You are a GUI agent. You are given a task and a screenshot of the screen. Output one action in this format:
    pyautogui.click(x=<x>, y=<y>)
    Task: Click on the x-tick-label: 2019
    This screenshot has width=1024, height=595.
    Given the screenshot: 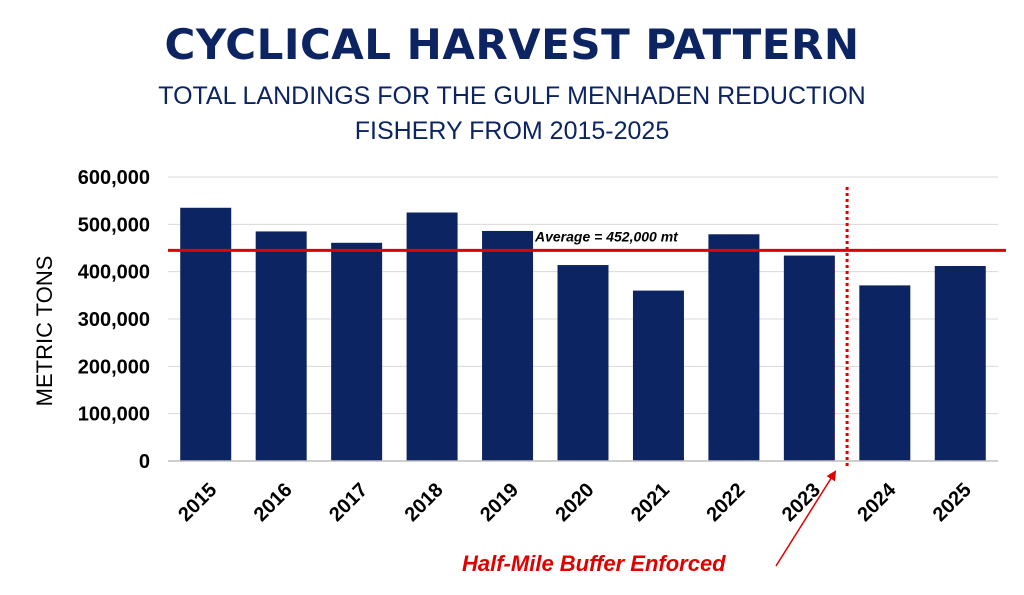 What is the action you would take?
    pyautogui.click(x=499, y=502)
    